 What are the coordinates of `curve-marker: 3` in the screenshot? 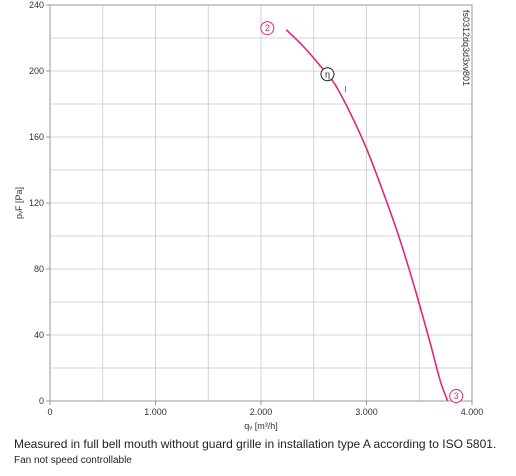 It's located at (456, 396).